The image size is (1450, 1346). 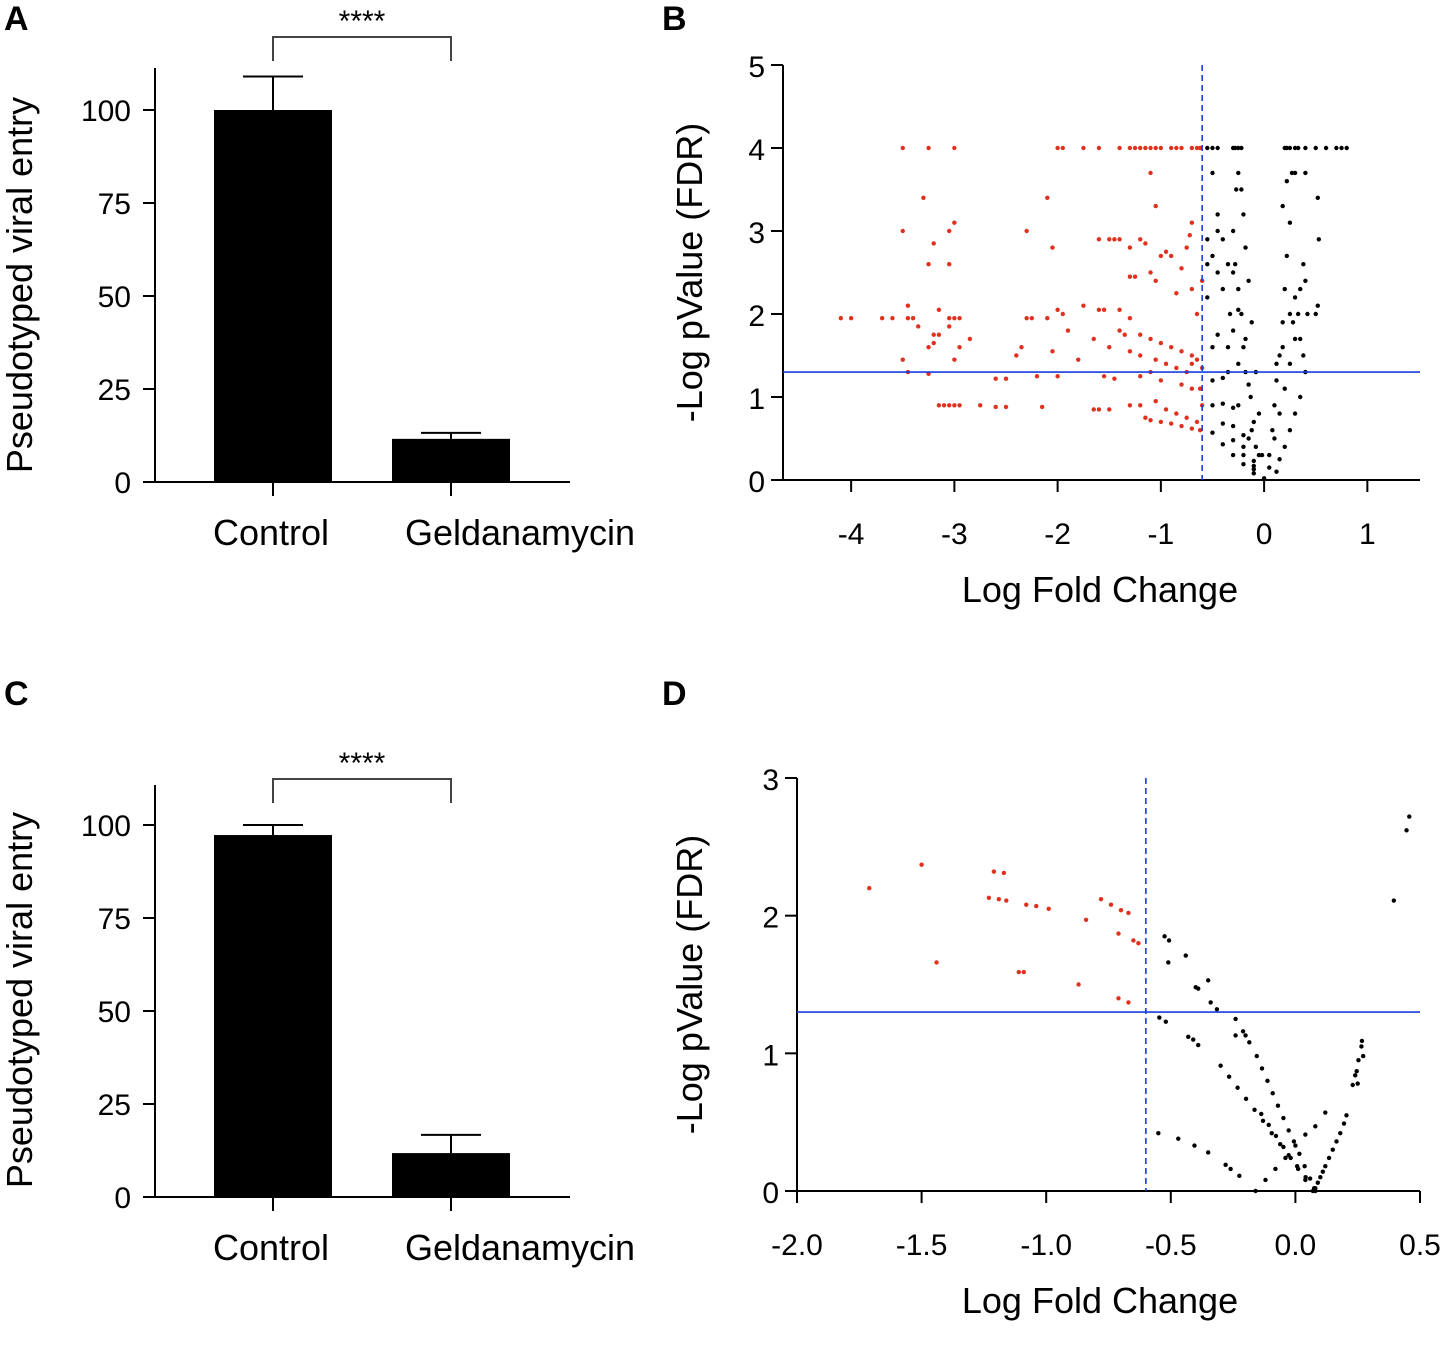 I want to click on x-tick-label: -4, so click(x=851, y=534).